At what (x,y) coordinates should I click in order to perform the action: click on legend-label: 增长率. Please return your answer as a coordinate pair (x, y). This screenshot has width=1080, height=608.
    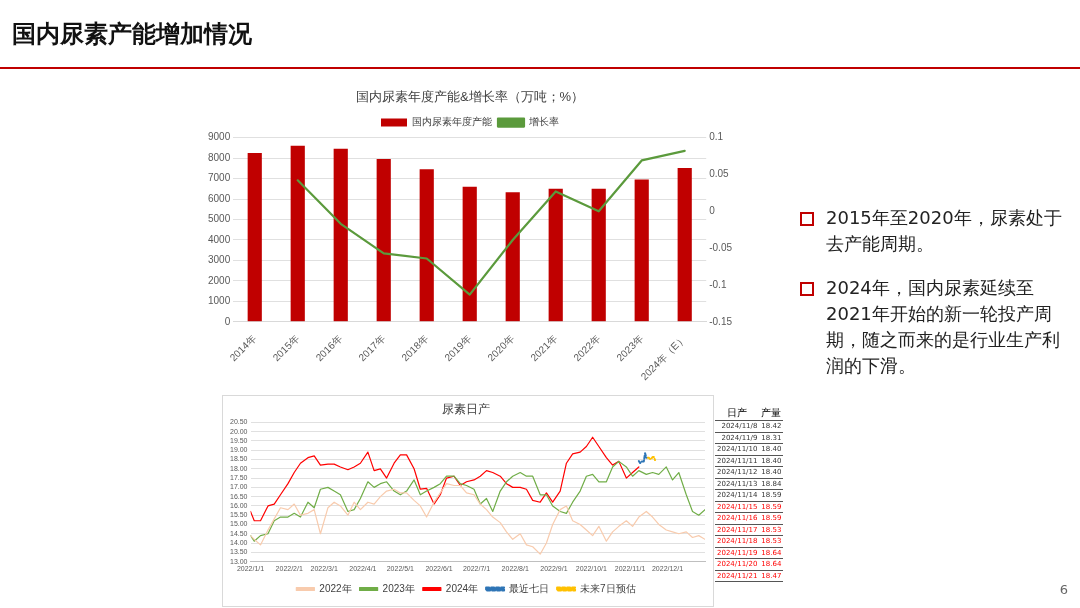
    Looking at the image, I should click on (543, 122).